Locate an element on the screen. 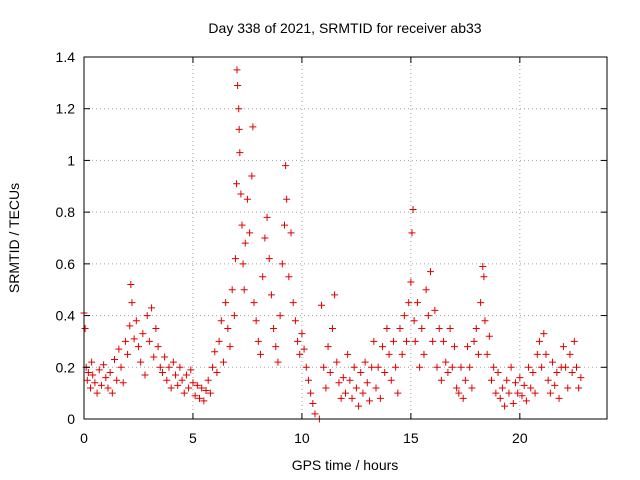 This screenshot has height=480, width=640. x-tick-label: 0 is located at coordinates (84, 438).